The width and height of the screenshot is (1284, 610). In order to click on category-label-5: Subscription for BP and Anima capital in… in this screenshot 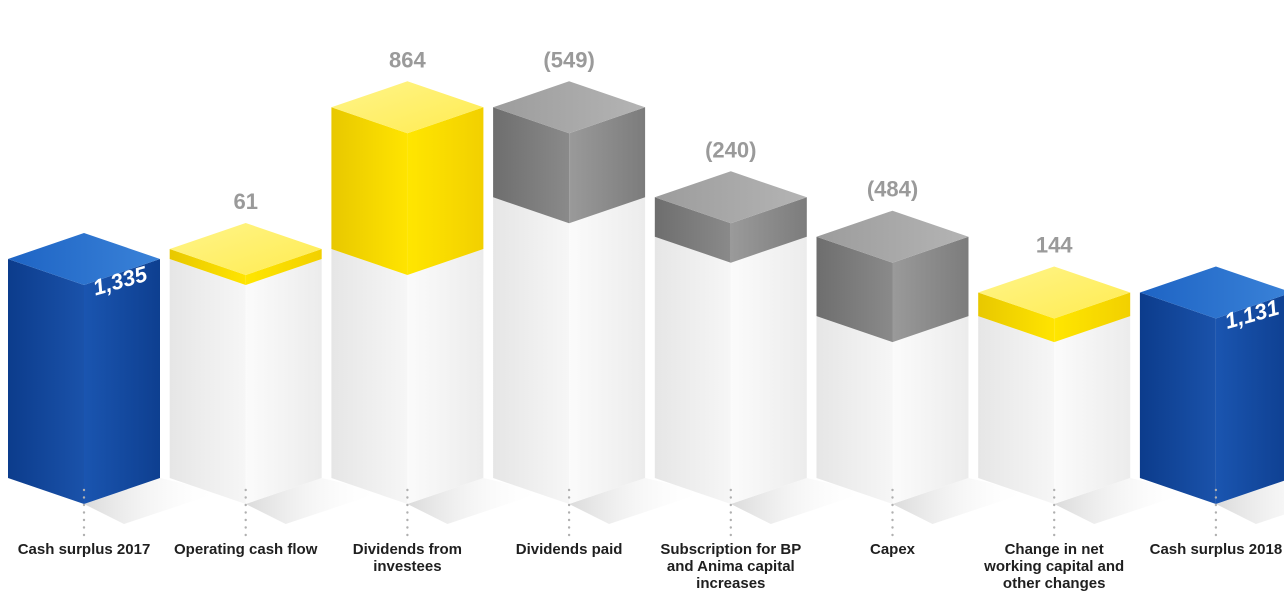, I will do `click(731, 566)`.